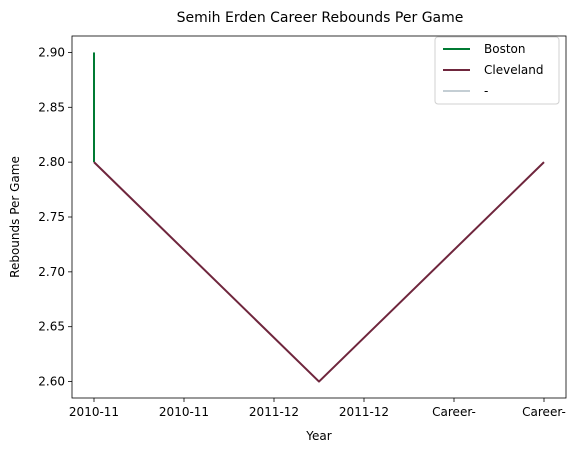 The image size is (579, 453). Describe the element at coordinates (51, 272) in the screenshot. I see `y-tick-label: 2.70` at that location.